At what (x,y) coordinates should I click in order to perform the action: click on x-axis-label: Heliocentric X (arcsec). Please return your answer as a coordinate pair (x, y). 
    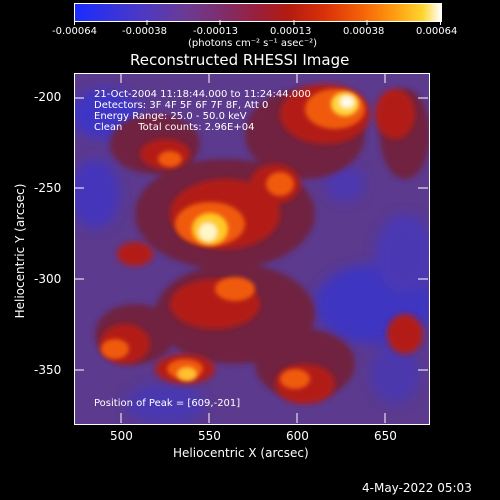
    Looking at the image, I should click on (241, 453).